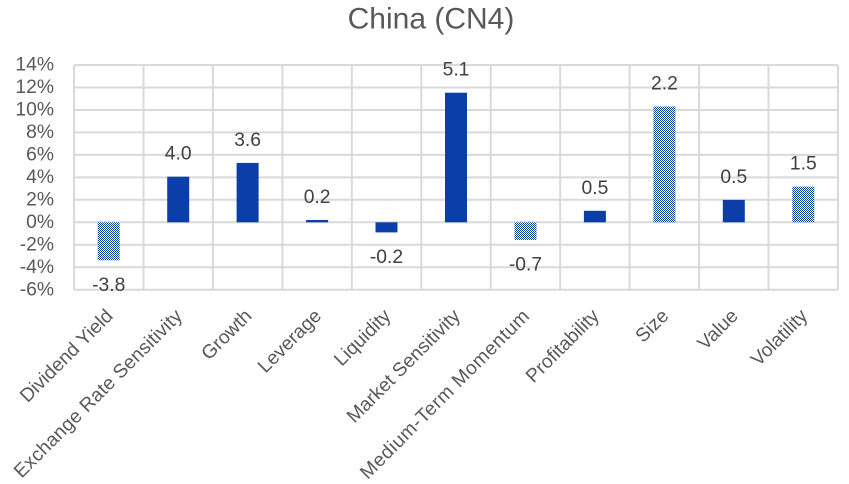  I want to click on svg-text: 10%, so click(34, 110).